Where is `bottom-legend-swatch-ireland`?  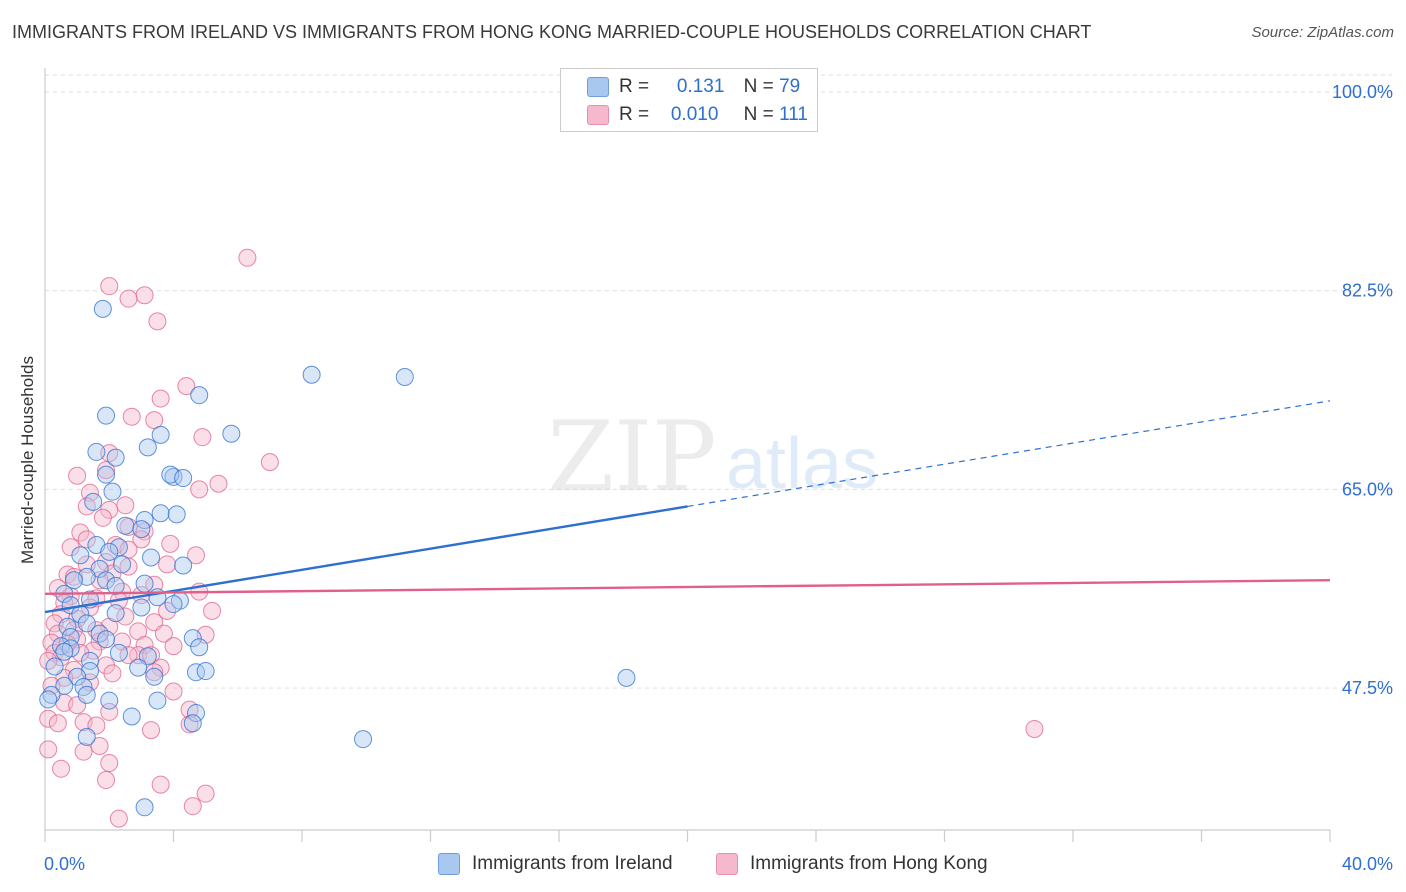 bottom-legend-swatch-ireland is located at coordinates (449, 864).